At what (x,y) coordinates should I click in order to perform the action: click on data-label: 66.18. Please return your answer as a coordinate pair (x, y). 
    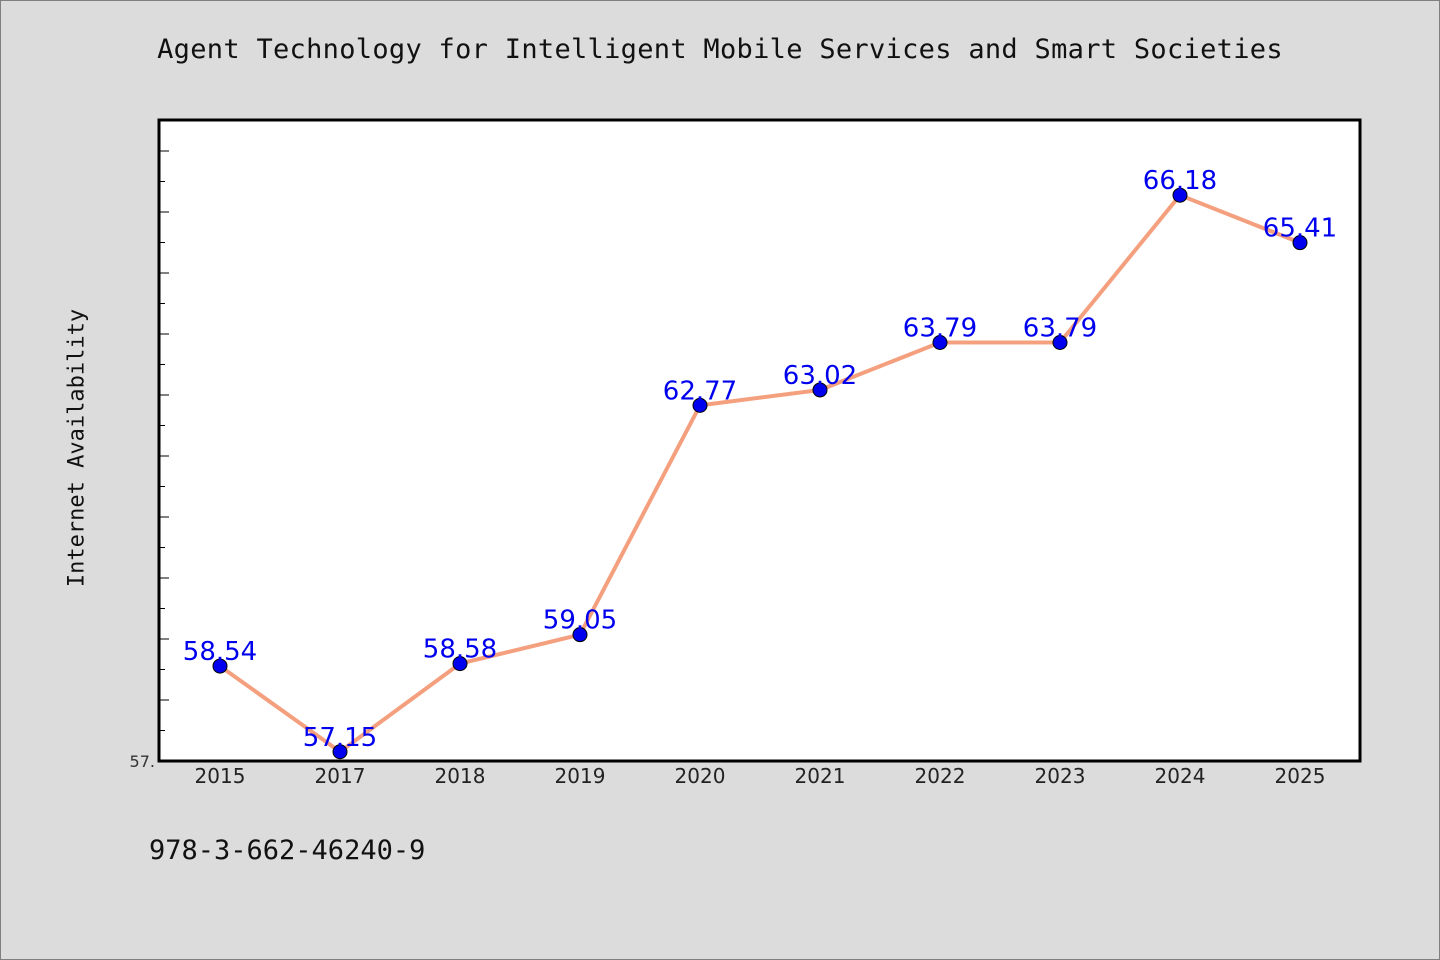
    Looking at the image, I should click on (1180, 181).